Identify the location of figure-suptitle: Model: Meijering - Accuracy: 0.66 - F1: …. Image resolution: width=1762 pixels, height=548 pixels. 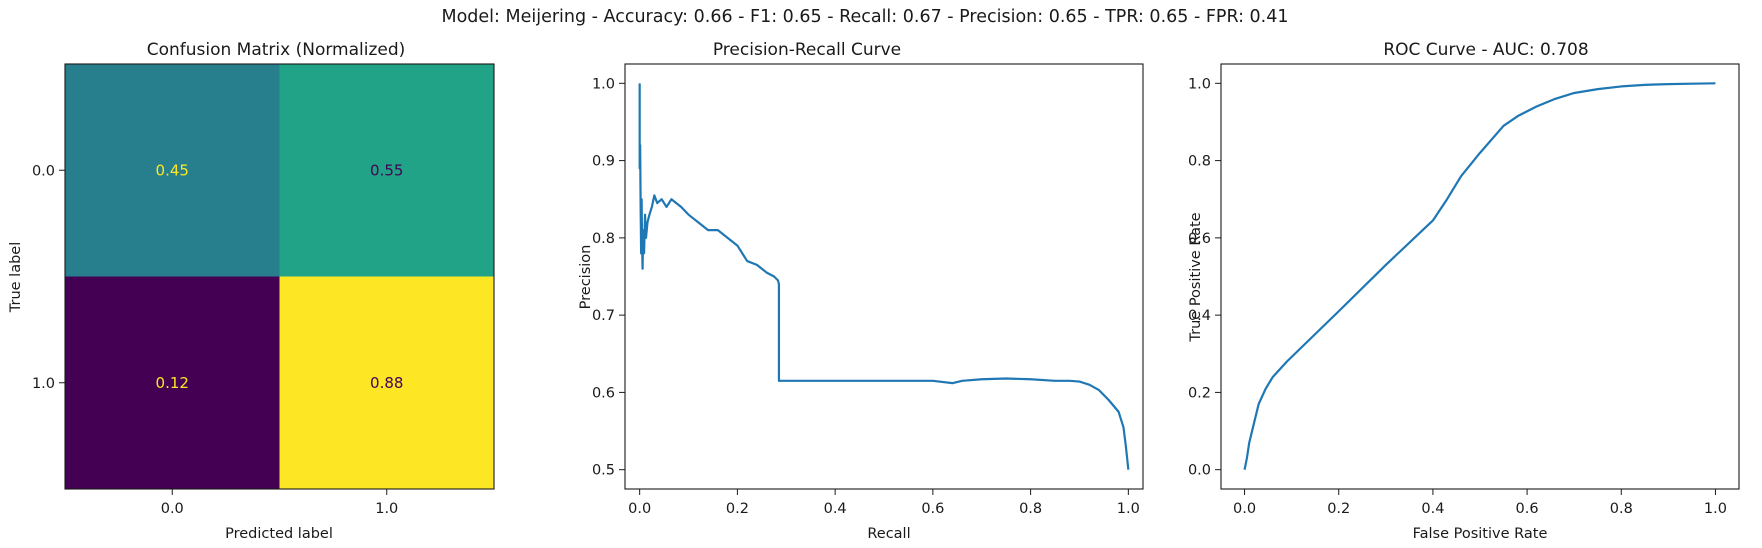
(864, 17).